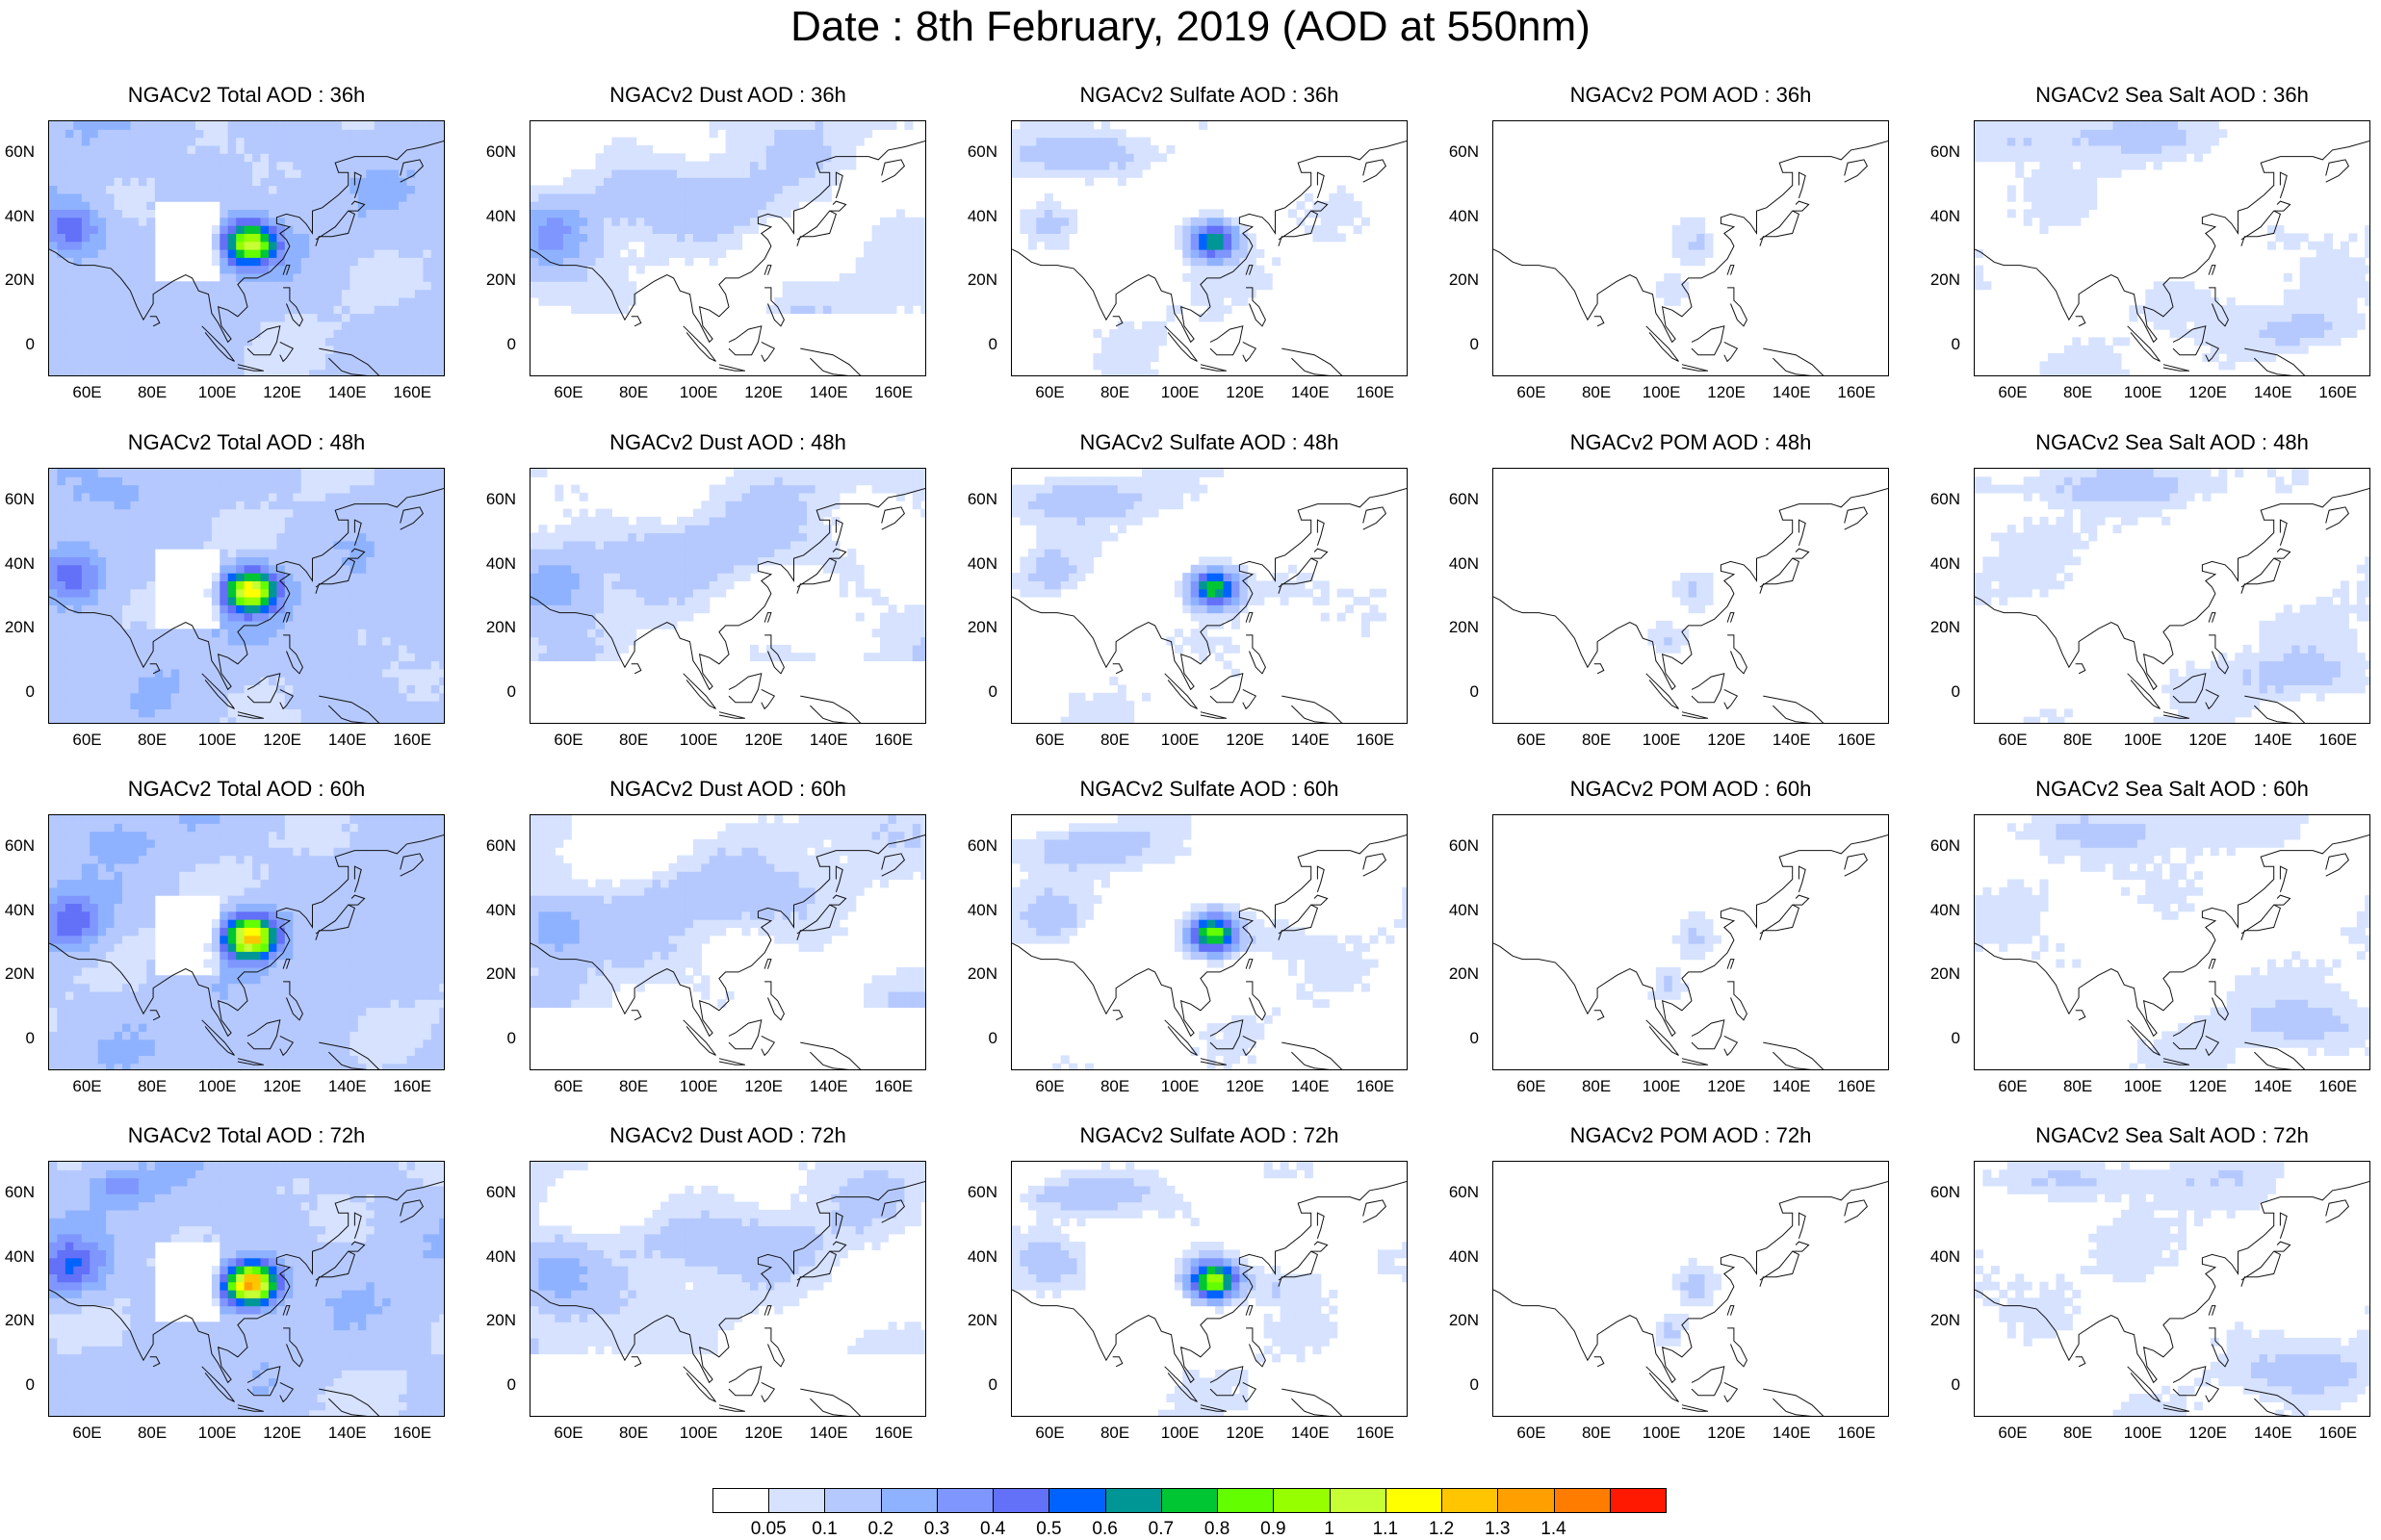  I want to click on panel-title: NGACv2 POM AOD : 36h, so click(1690, 95).